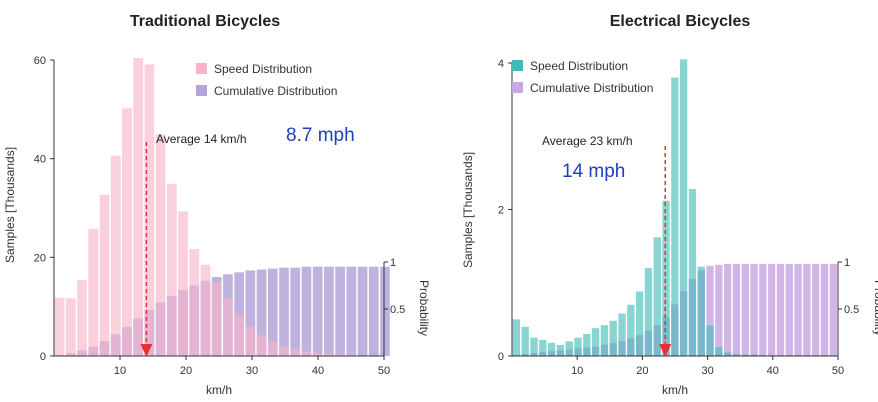  What do you see at coordinates (642, 371) in the screenshot?
I see `right-x-tick-label: 20` at bounding box center [642, 371].